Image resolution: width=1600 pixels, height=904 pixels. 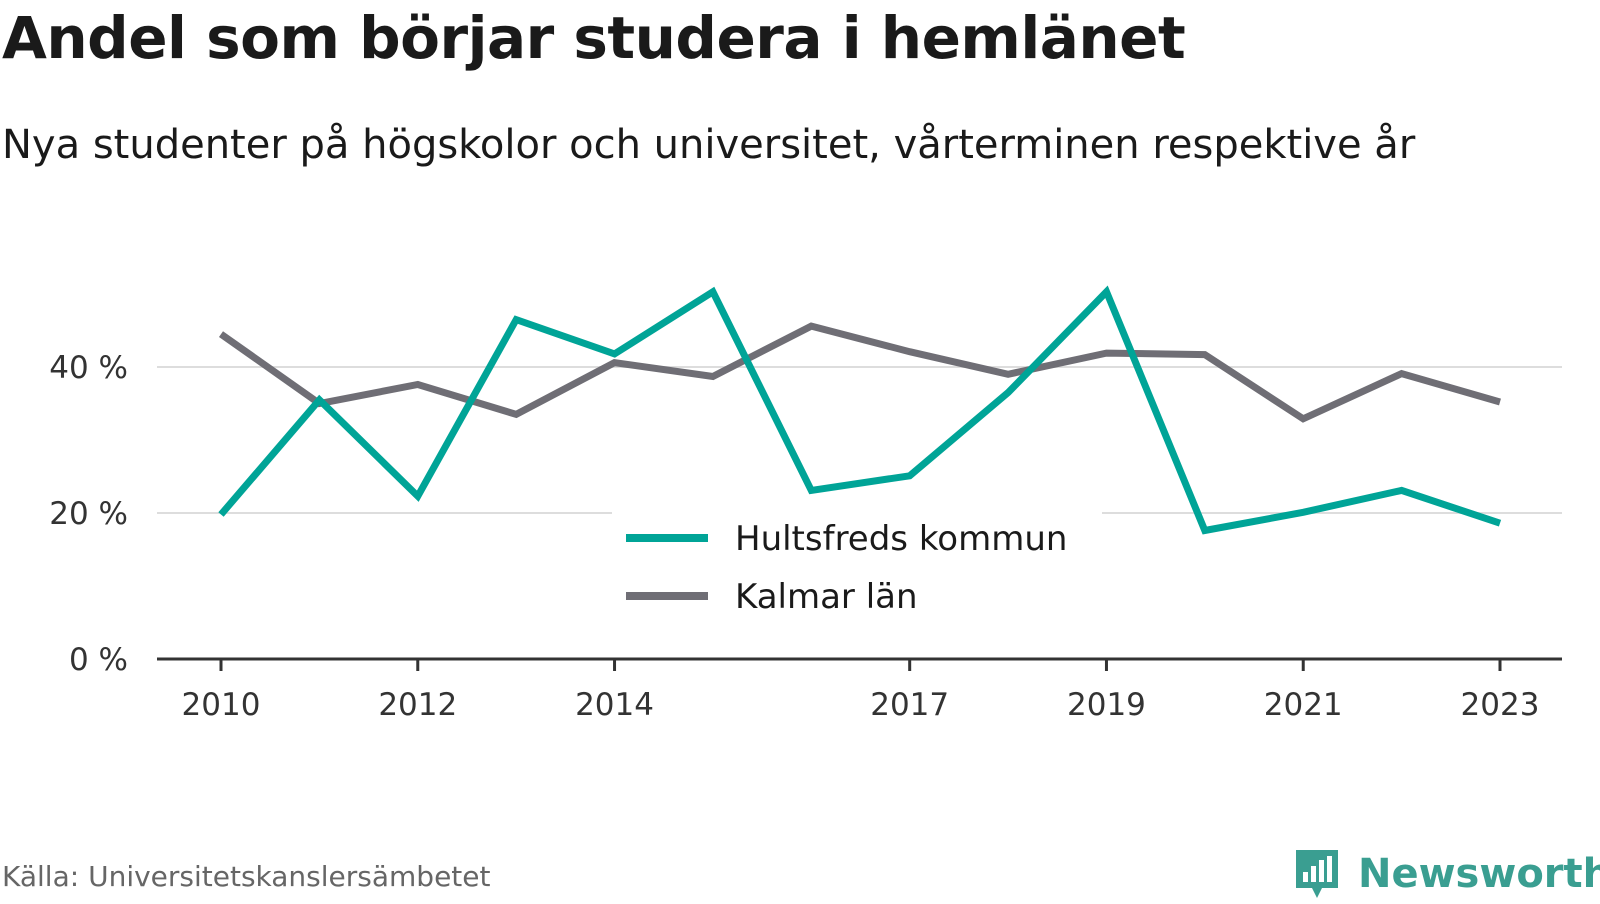 I want to click on grid-layer, so click(x=859, y=440).